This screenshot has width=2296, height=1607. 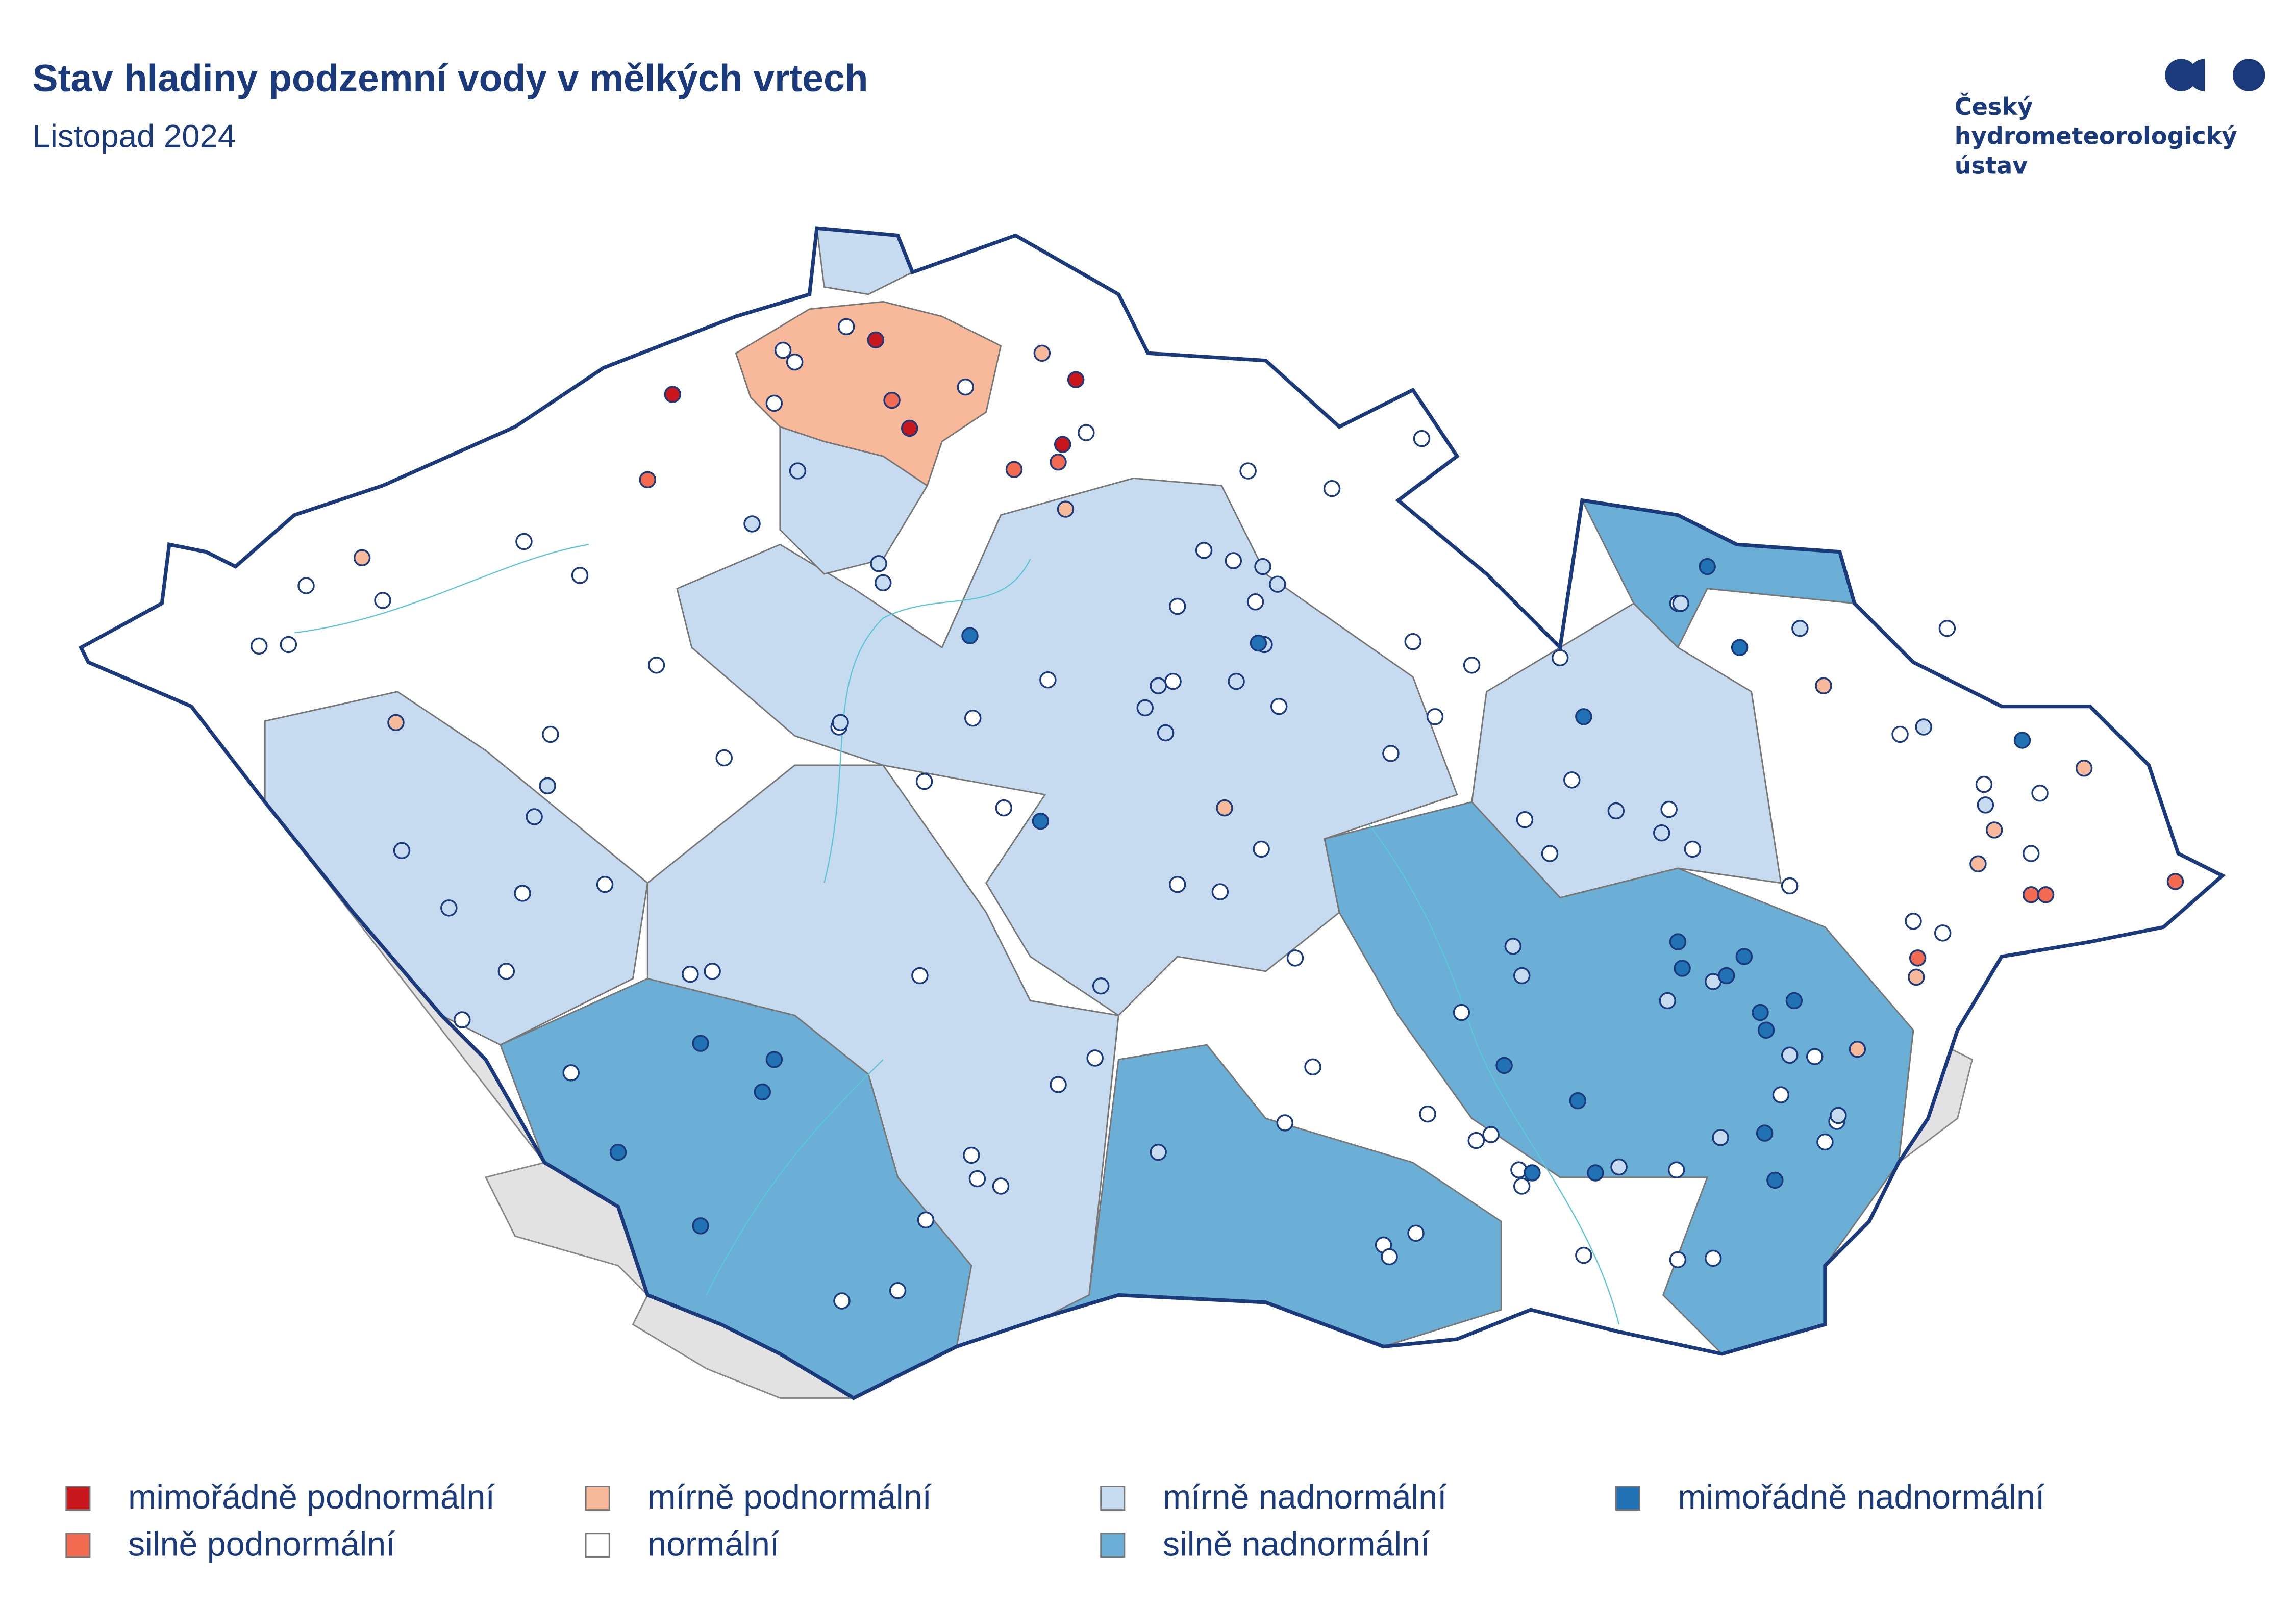 What do you see at coordinates (2248, 75) in the screenshot?
I see `logo-dot` at bounding box center [2248, 75].